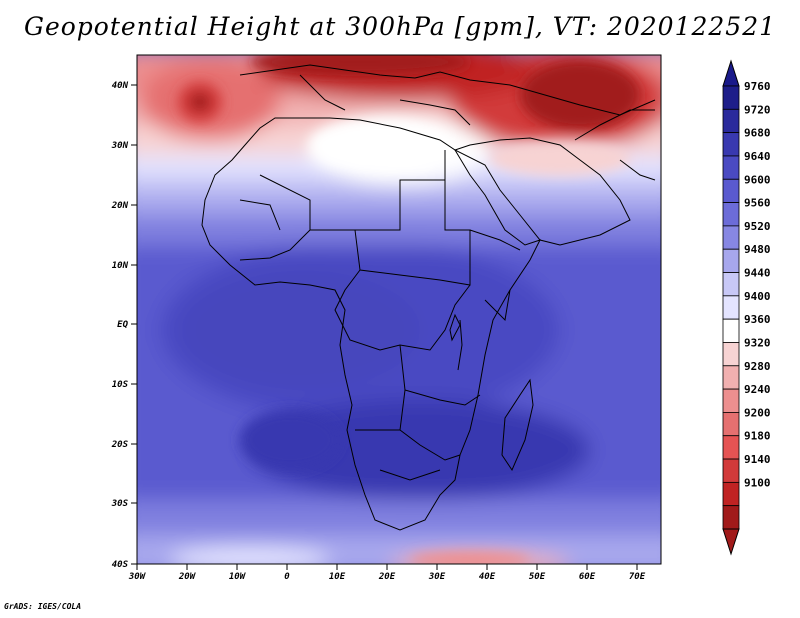 This screenshot has height=618, width=800. What do you see at coordinates (120, 206) in the screenshot?
I see `lat-label: 20N` at bounding box center [120, 206].